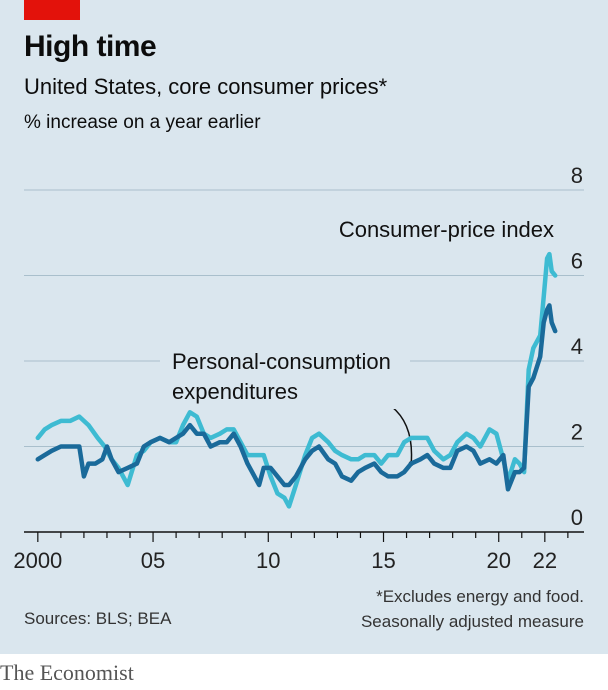 The width and height of the screenshot is (608, 690). I want to click on pce-label-background, so click(285, 378).